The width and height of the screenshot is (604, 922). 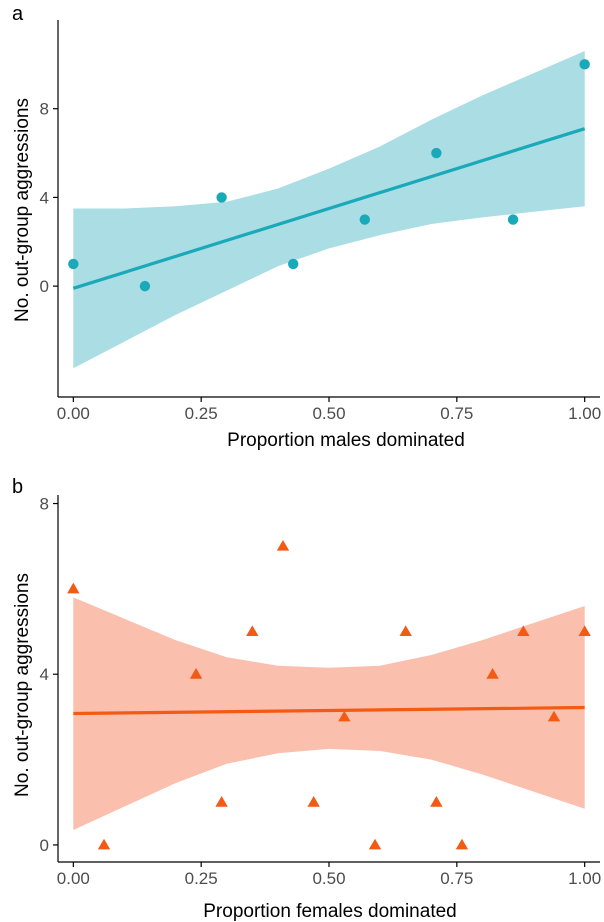 What do you see at coordinates (22, 685) in the screenshot?
I see `y-axis-title-b: No. out-group aggressions` at bounding box center [22, 685].